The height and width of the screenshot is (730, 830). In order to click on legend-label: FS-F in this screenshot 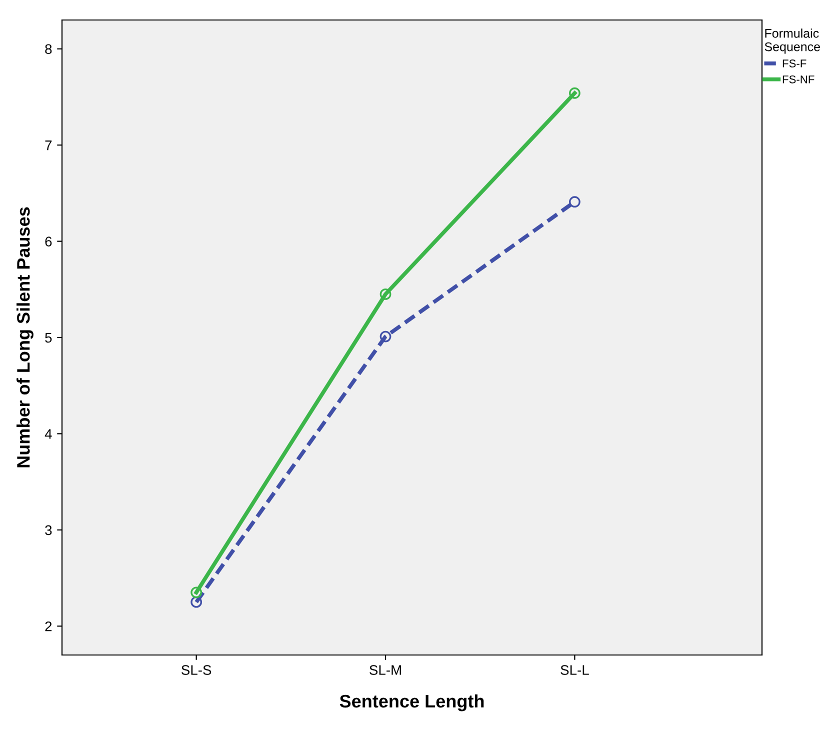, I will do `click(794, 64)`.